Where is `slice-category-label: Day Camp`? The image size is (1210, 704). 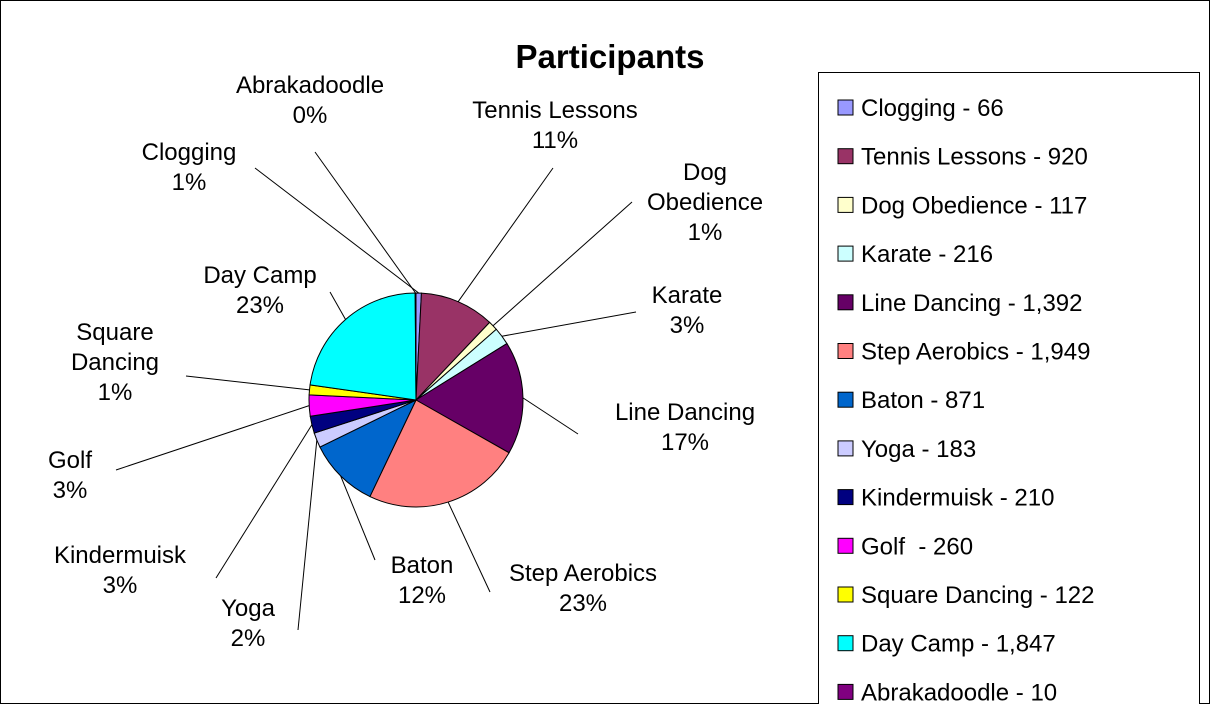 slice-category-label: Day Camp is located at coordinates (259, 275).